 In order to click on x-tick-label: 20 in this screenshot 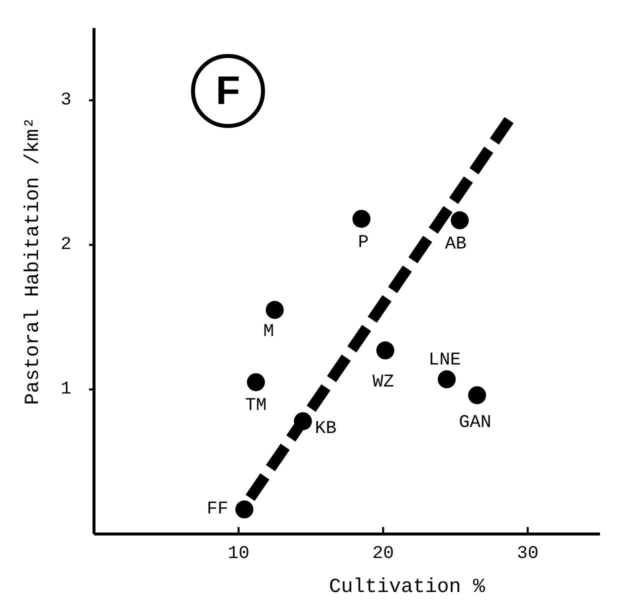, I will do `click(383, 554)`.